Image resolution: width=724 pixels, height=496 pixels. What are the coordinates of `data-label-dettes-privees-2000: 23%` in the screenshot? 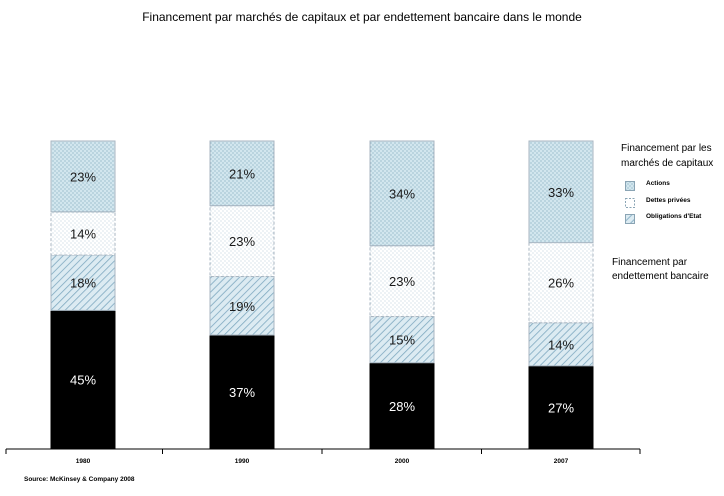 It's located at (402, 281).